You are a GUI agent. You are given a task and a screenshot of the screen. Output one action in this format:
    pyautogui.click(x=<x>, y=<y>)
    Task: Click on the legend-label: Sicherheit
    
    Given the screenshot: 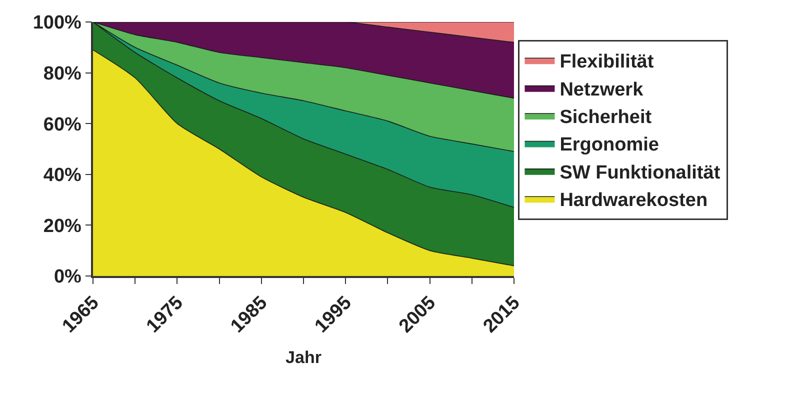 What is the action you would take?
    pyautogui.click(x=606, y=117)
    